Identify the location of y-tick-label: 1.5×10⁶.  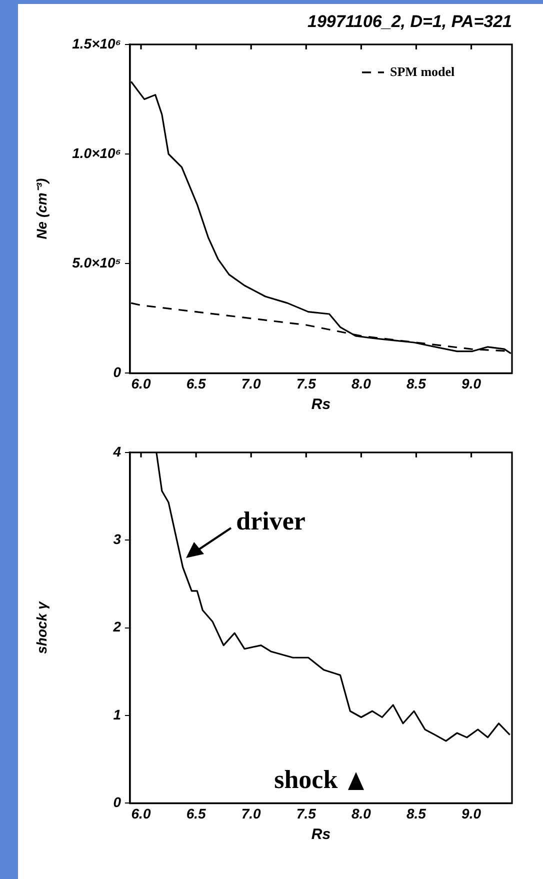
(97, 43).